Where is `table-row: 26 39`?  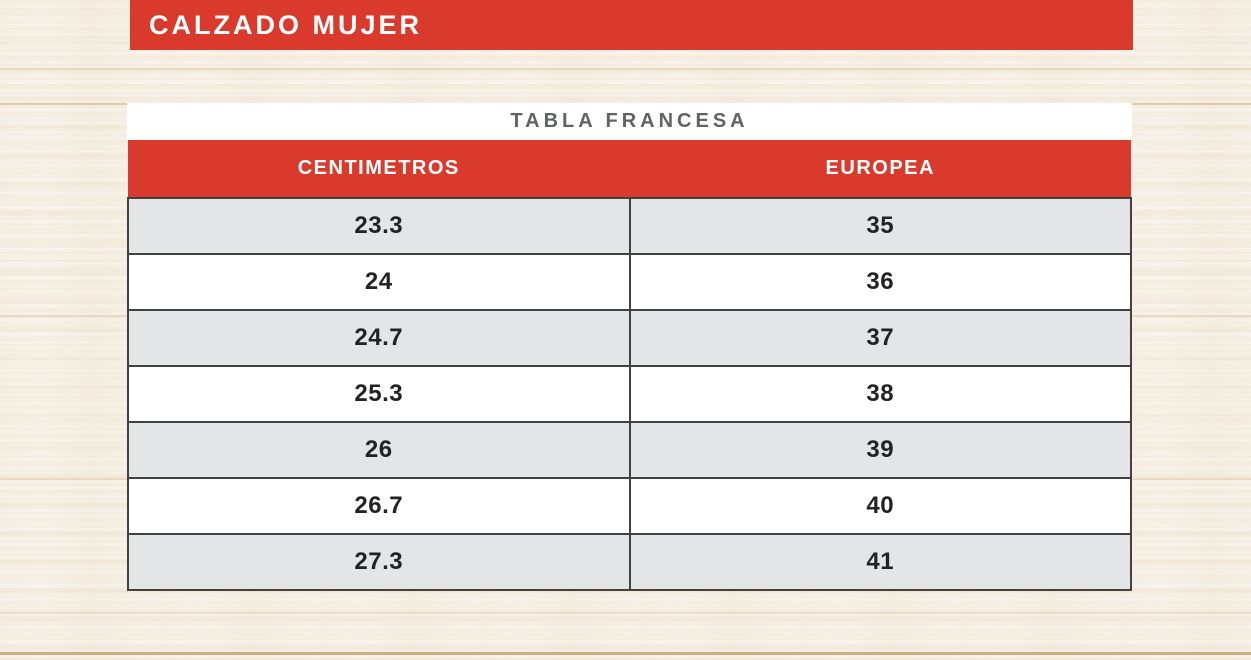 table-row: 26 39 is located at coordinates (629, 450).